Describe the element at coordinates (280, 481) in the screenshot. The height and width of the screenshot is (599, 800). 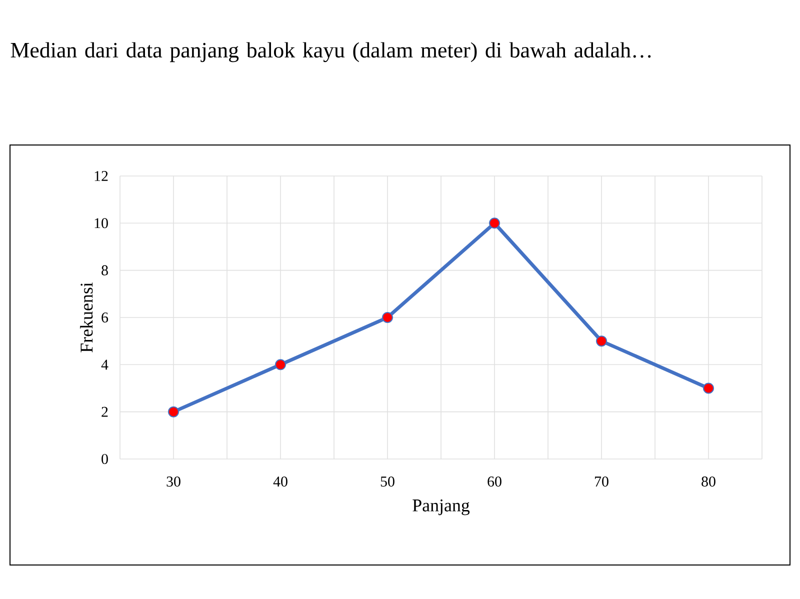
I see `x-tick-label: 40` at that location.